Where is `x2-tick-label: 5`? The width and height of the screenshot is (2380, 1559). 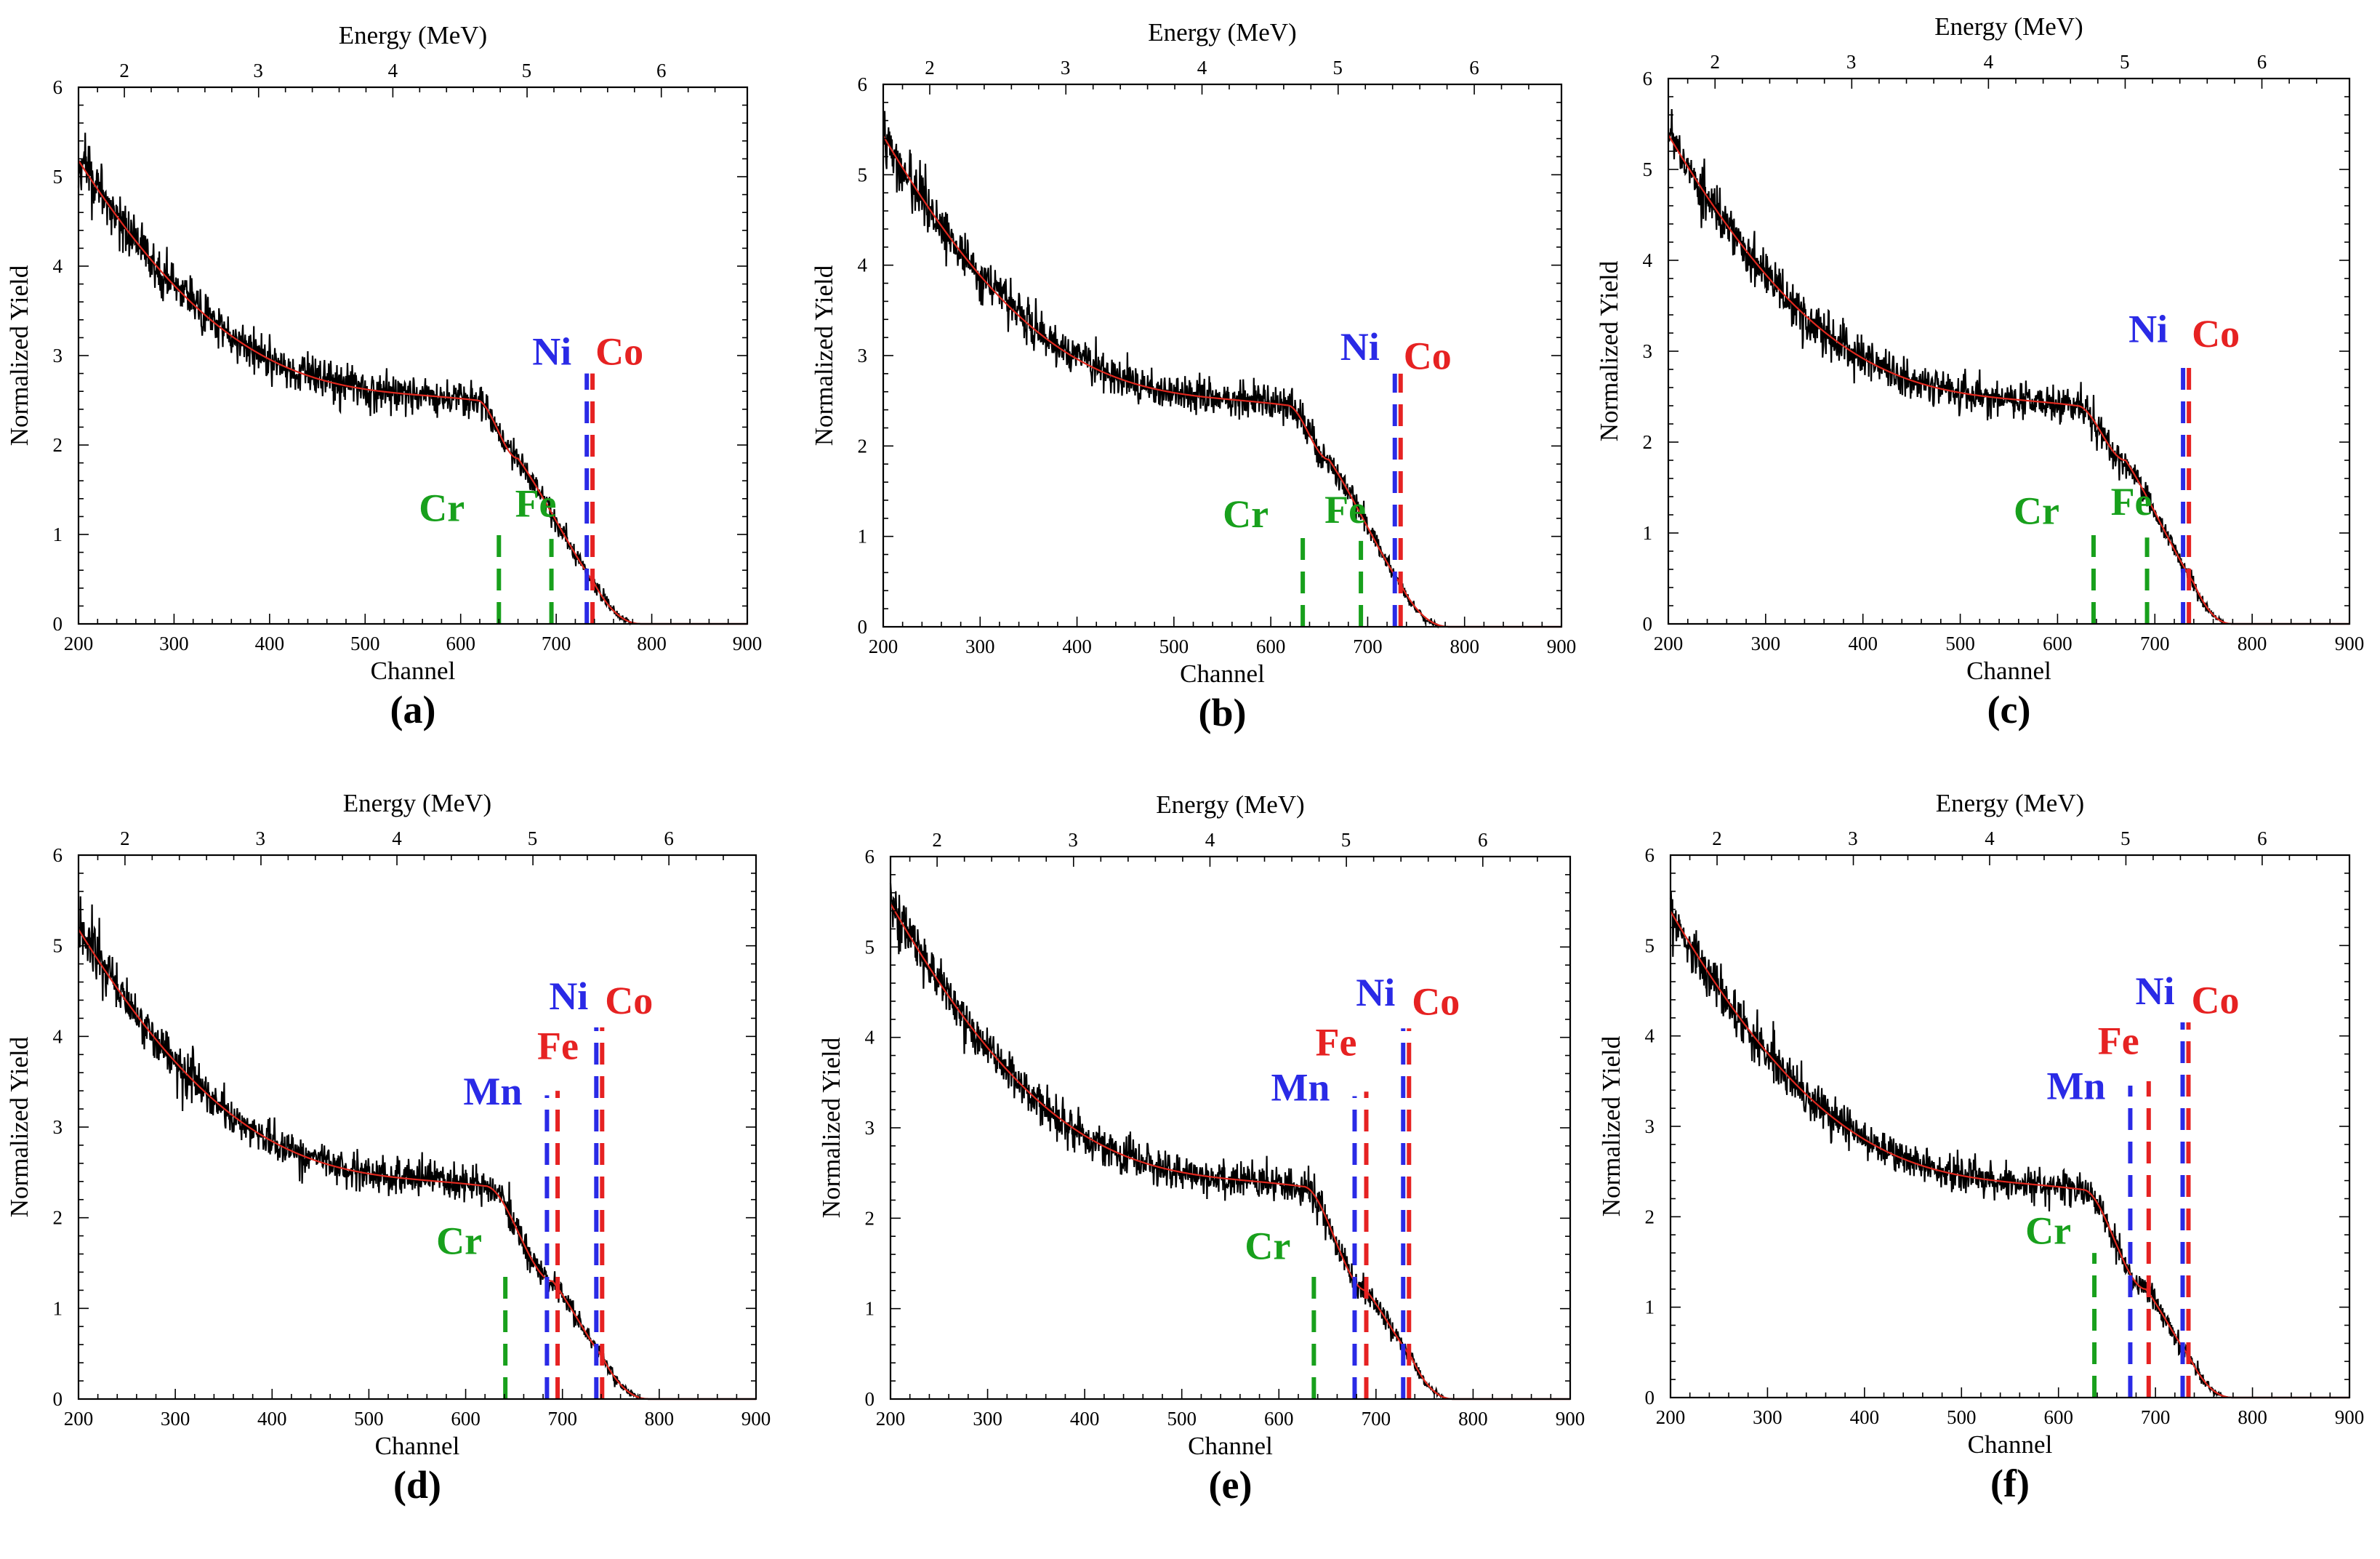
x2-tick-label: 5 is located at coordinates (2125, 838).